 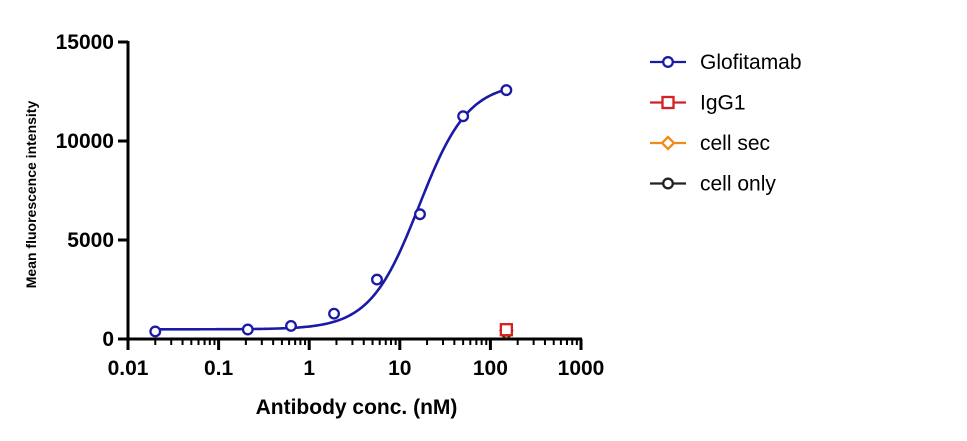 What do you see at coordinates (751, 62) in the screenshot?
I see `legend-label: Glofitamab` at bounding box center [751, 62].